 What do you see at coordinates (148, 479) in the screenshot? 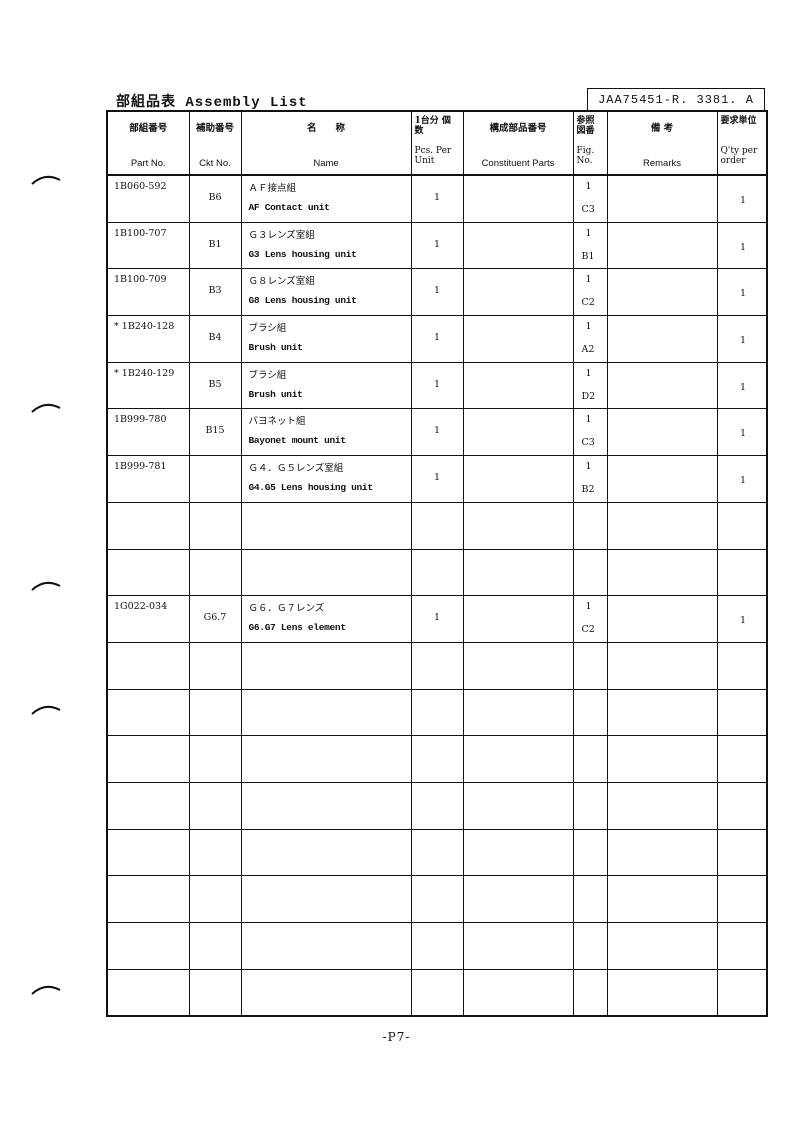
I see `cell-part-no: 1B999-781` at bounding box center [148, 479].